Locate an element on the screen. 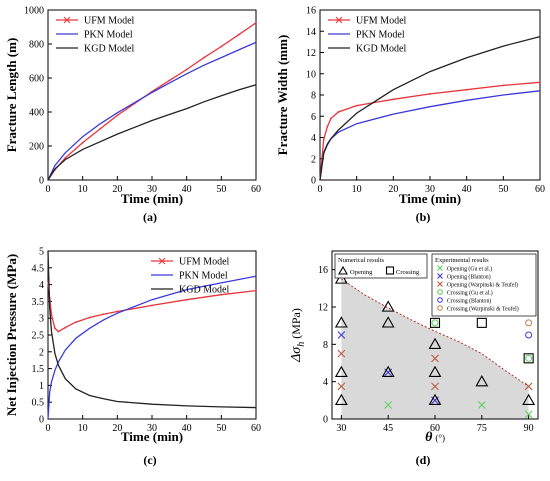  legend-experimental-label: Crossing (Gu et al.) is located at coordinates (470, 293).